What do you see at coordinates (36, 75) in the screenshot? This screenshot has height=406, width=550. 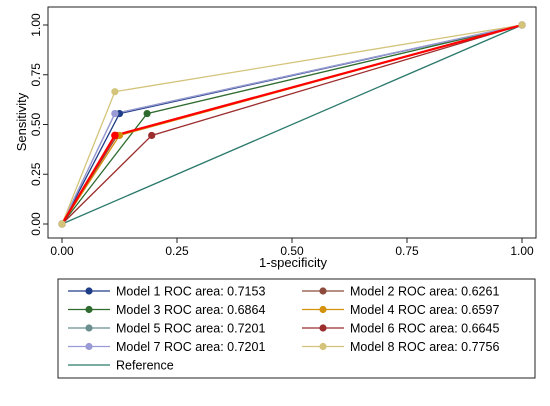 I see `y-tick-label: 0.75` at bounding box center [36, 75].